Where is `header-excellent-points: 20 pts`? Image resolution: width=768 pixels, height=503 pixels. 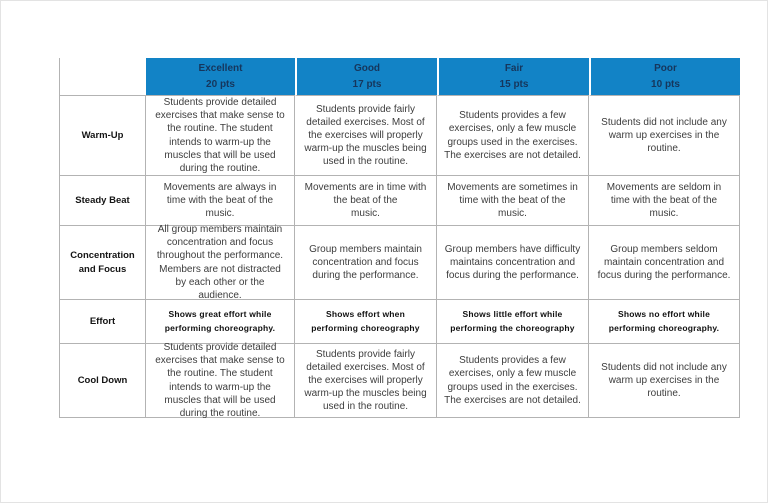 header-excellent-points: 20 pts is located at coordinates (220, 84).